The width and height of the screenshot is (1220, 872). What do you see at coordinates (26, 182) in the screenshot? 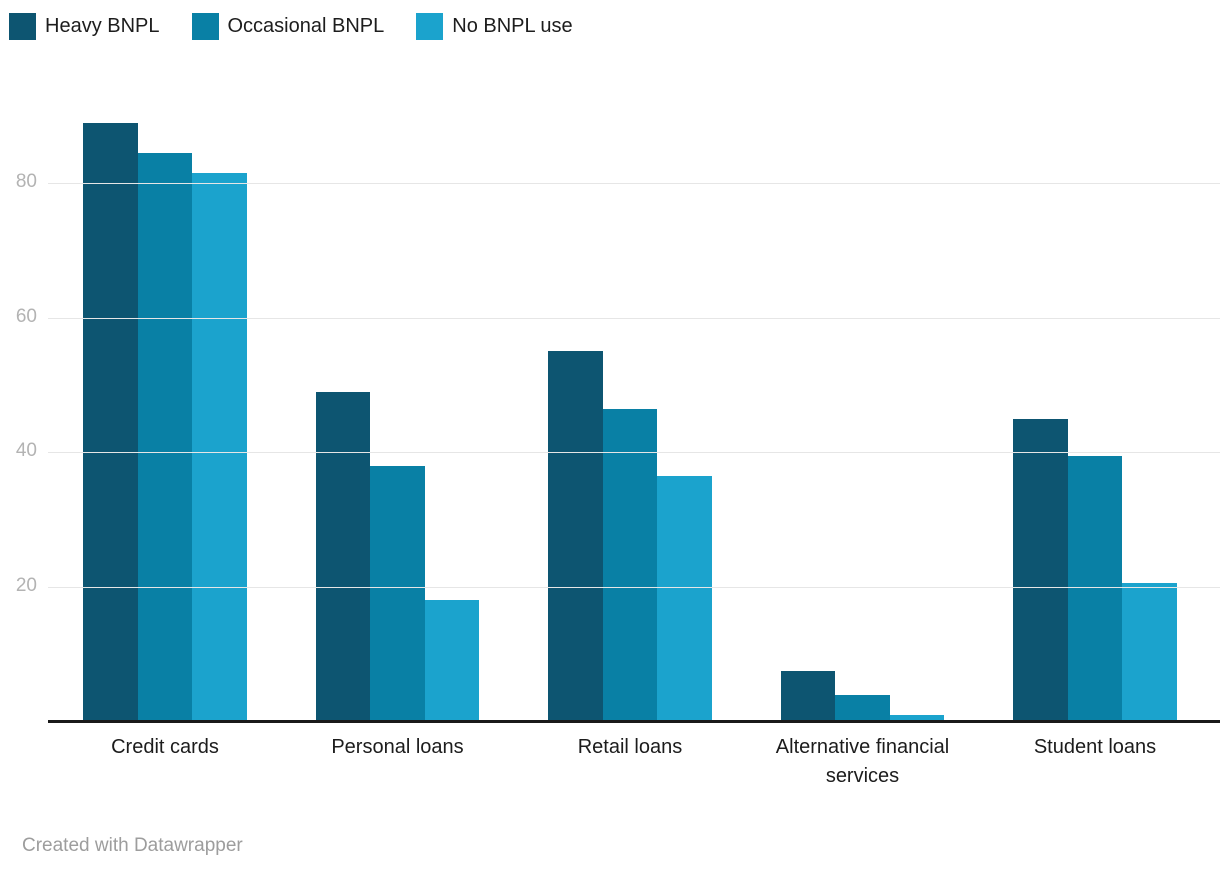
I see `y-tick-label: 80` at bounding box center [26, 182].